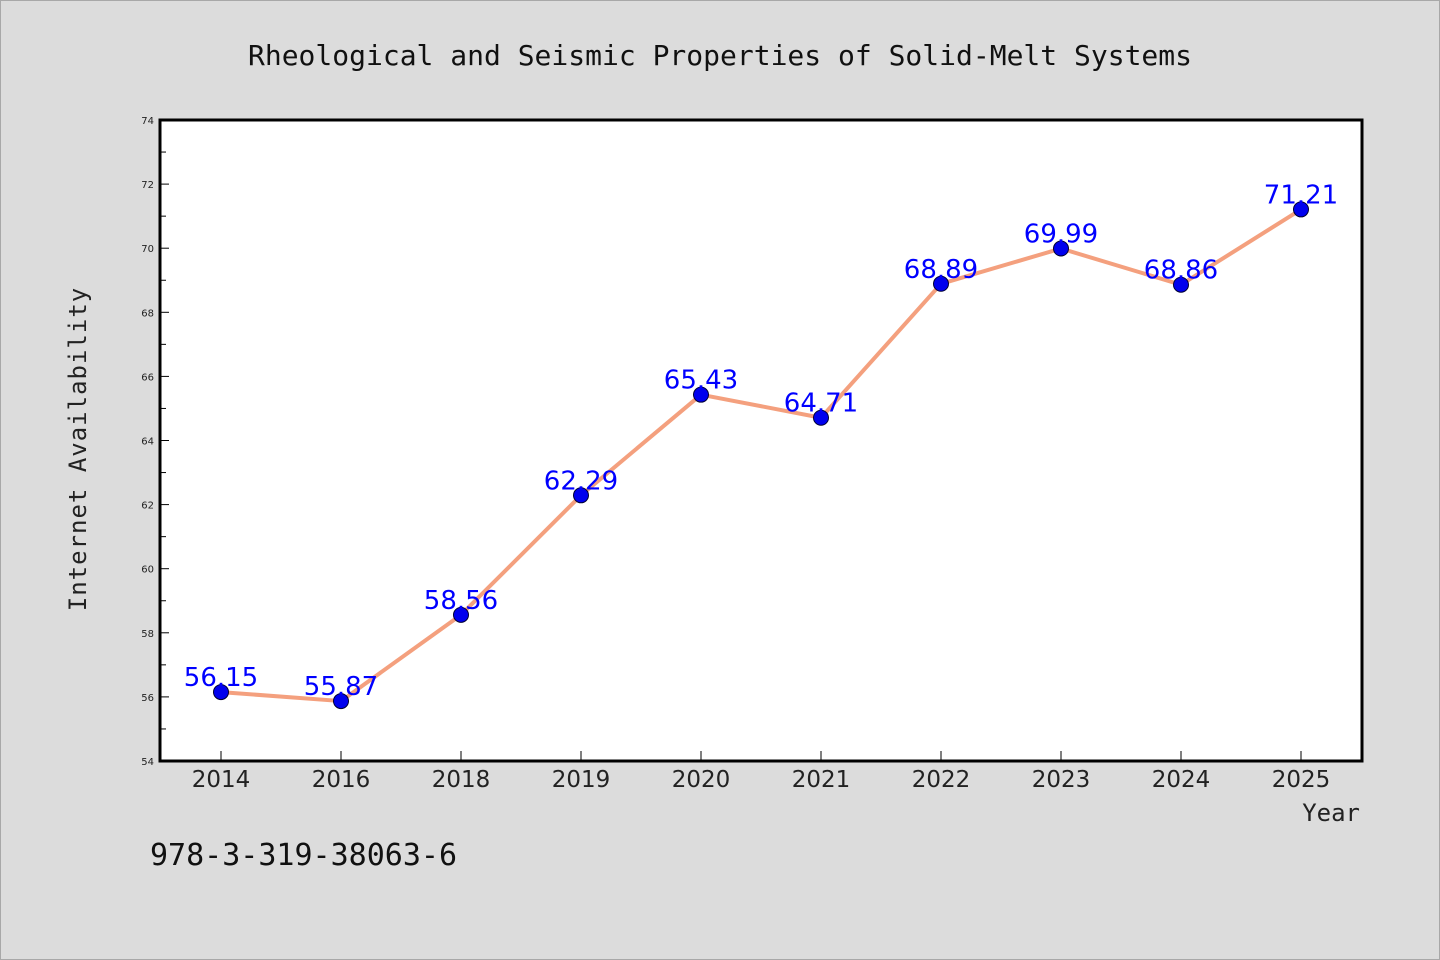  Describe the element at coordinates (1301, 780) in the screenshot. I see `x-tick-label: 2025` at that location.